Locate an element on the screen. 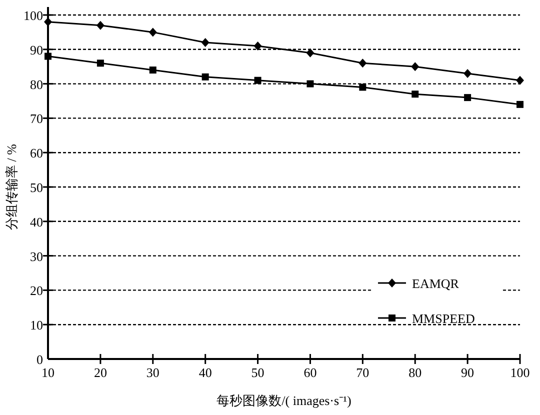  y-tick-label: 90 is located at coordinates (36, 50).